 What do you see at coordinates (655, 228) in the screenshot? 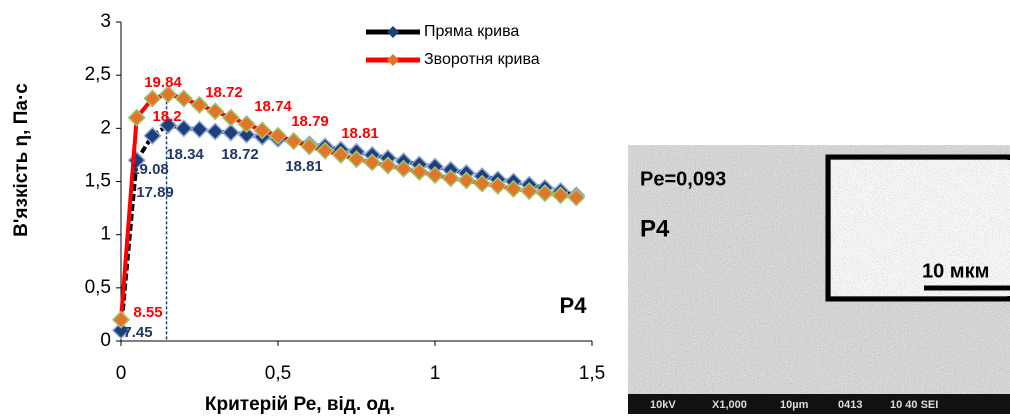
I see `sample-label: P4` at bounding box center [655, 228].